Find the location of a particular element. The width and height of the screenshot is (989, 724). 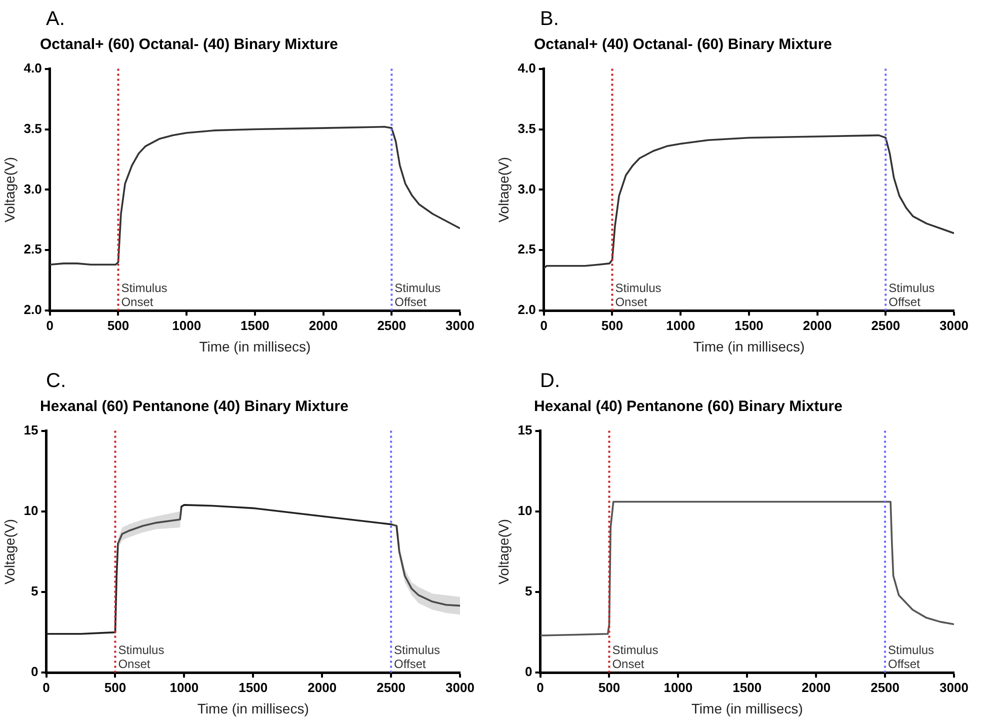

chart-title: Hexanal (40) Pentanone (60) Binary Mixture is located at coordinates (689, 407).